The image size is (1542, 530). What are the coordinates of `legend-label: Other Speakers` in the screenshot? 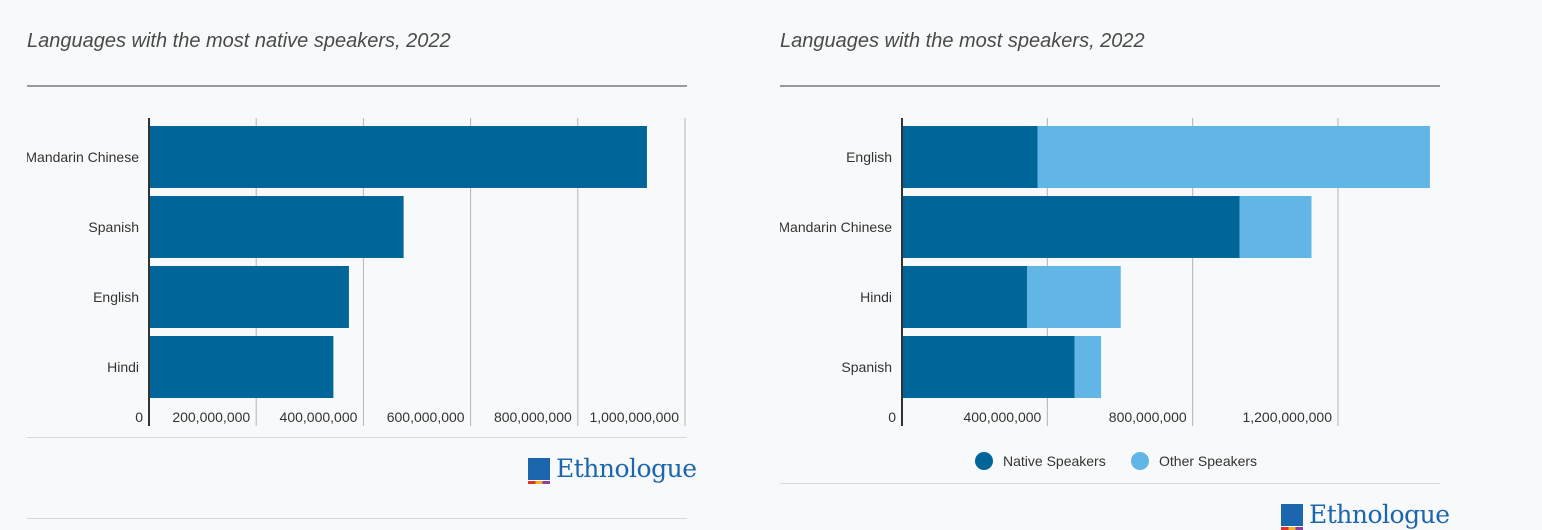 It's located at (1208, 461).